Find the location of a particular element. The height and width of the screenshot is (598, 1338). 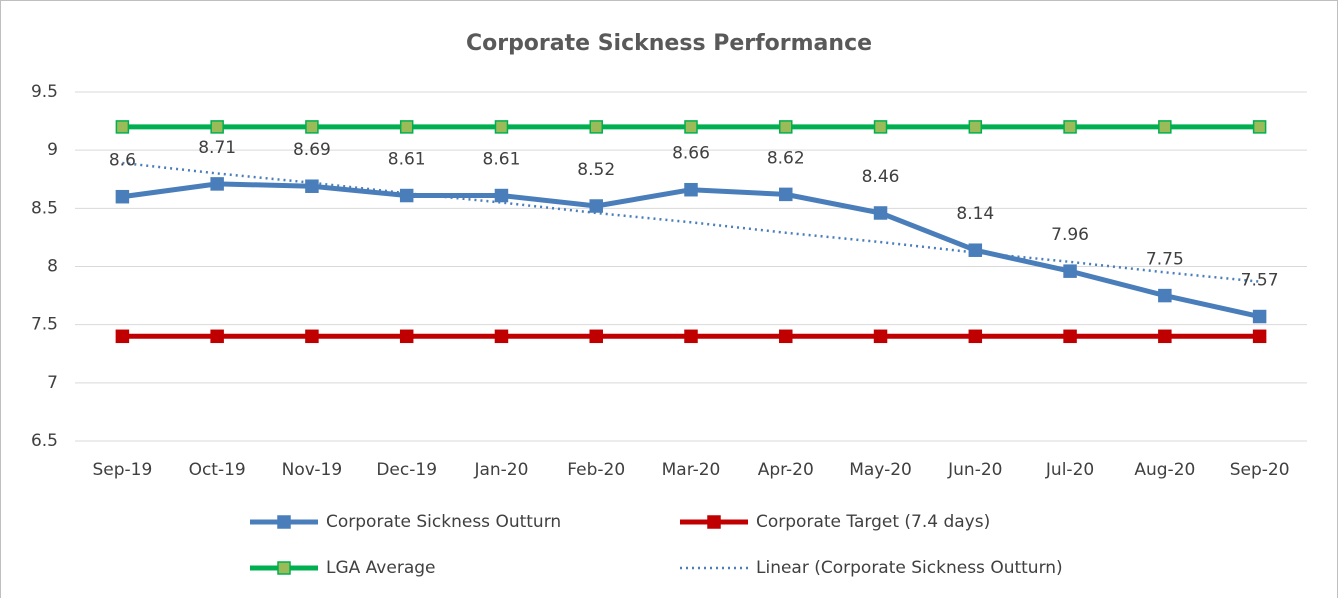

x-tick-label: Feb-20 is located at coordinates (596, 470).